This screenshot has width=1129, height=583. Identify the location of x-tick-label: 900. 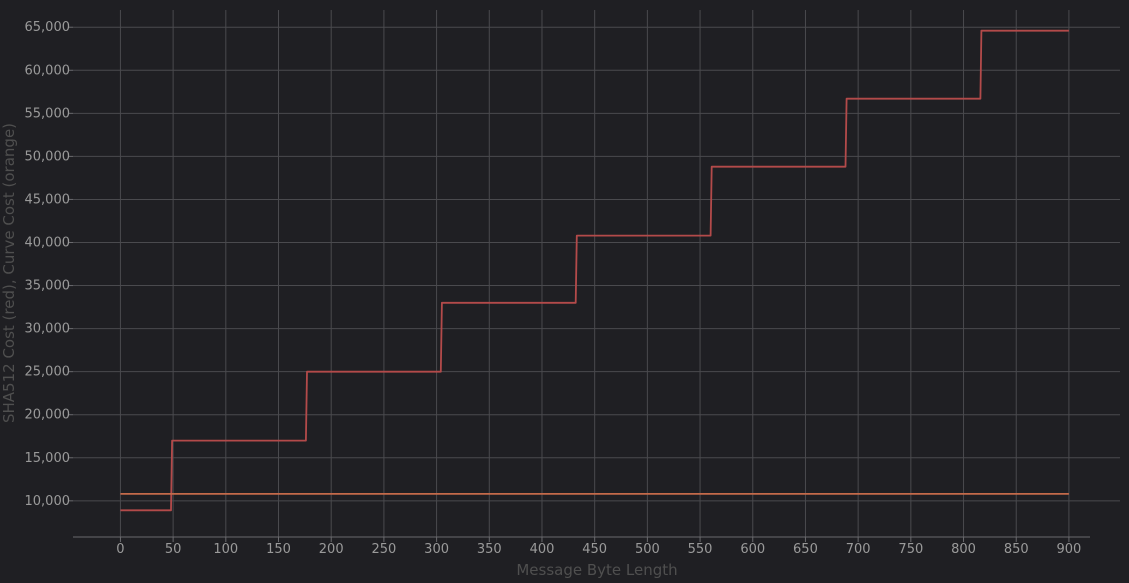
(1069, 549).